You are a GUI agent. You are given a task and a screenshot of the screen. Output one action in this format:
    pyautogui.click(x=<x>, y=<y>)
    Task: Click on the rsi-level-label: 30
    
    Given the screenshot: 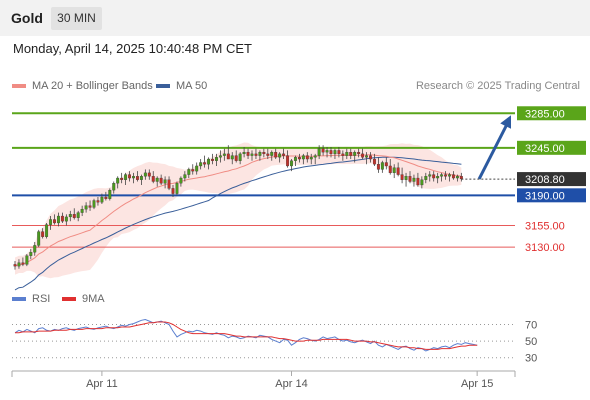 What is the action you would take?
    pyautogui.click(x=531, y=359)
    